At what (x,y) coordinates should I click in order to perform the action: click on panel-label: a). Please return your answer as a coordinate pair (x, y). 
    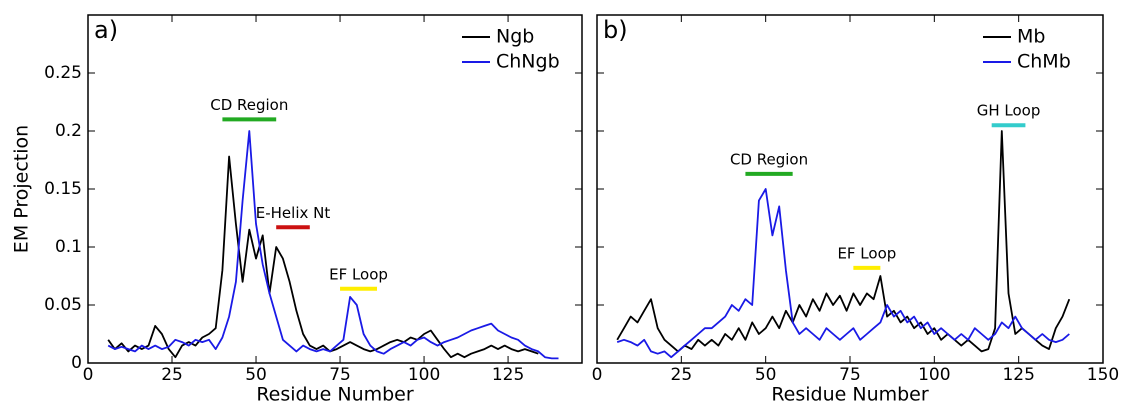
    Looking at the image, I should click on (106, 30).